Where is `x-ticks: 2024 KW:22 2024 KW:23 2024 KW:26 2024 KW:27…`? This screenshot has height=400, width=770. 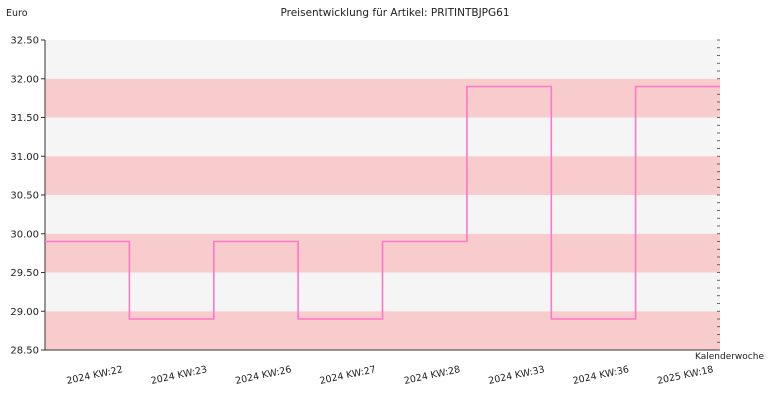 x-ticks: 2024 KW:22 2024 KW:23 2024 KW:26 2024 KW:27… is located at coordinates (390, 375).